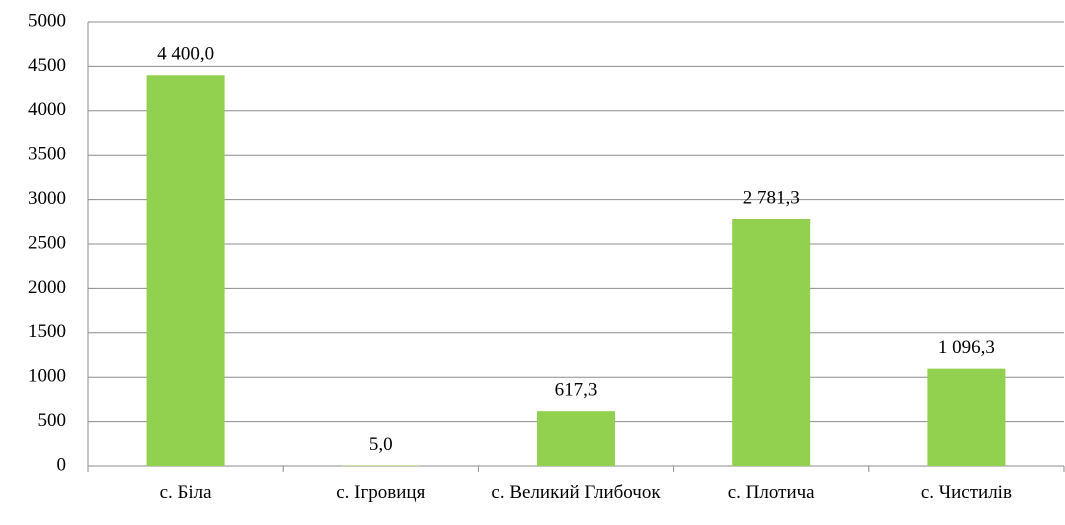  What do you see at coordinates (966, 347) in the screenshot?
I see `value-label: 1 096,3` at bounding box center [966, 347].